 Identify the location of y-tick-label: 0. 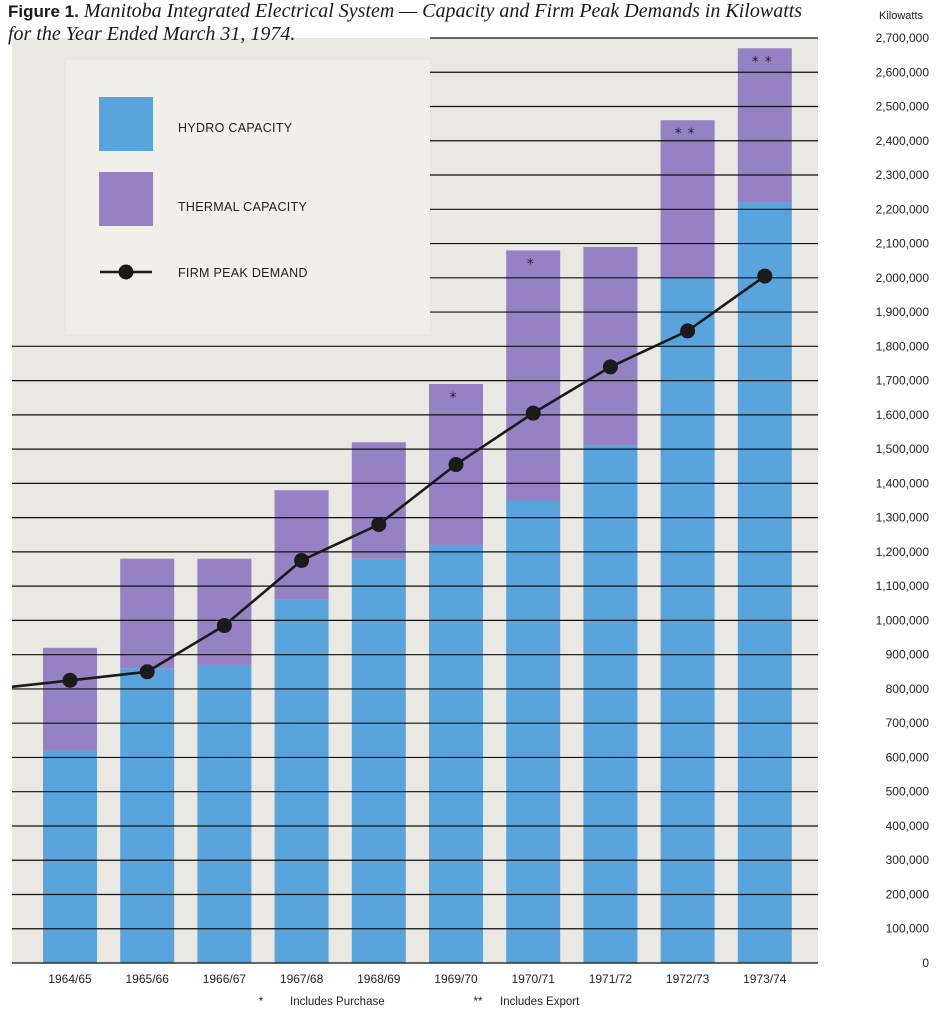
(925, 963).